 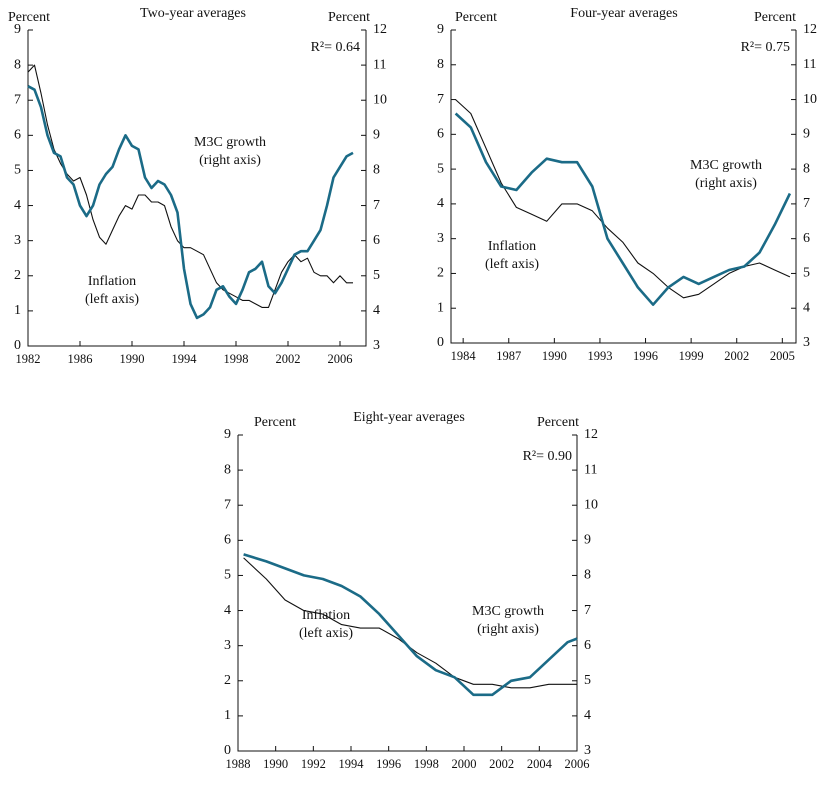 What do you see at coordinates (623, 13) in the screenshot?
I see `chart-title: Four-year averages` at bounding box center [623, 13].